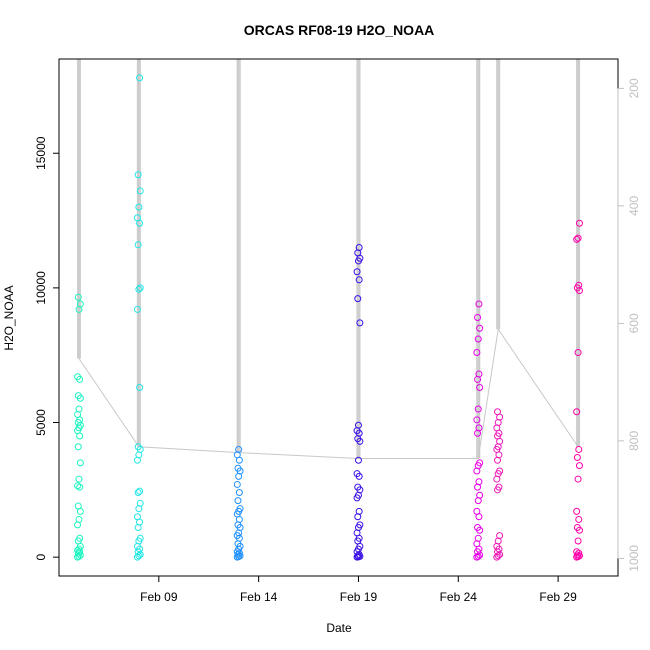 The image size is (650, 650). I want to click on y-tick-label: 10000, so click(41, 288).